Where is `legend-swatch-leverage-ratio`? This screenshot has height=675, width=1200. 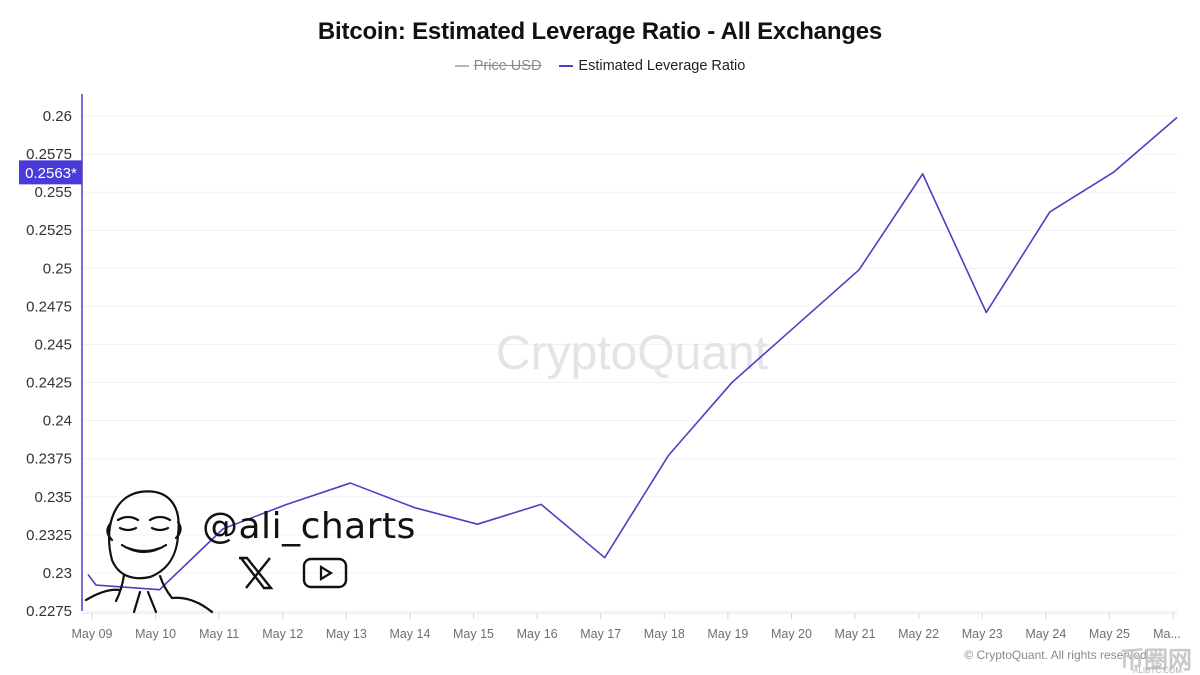 legend-swatch-leverage-ratio is located at coordinates (566, 66).